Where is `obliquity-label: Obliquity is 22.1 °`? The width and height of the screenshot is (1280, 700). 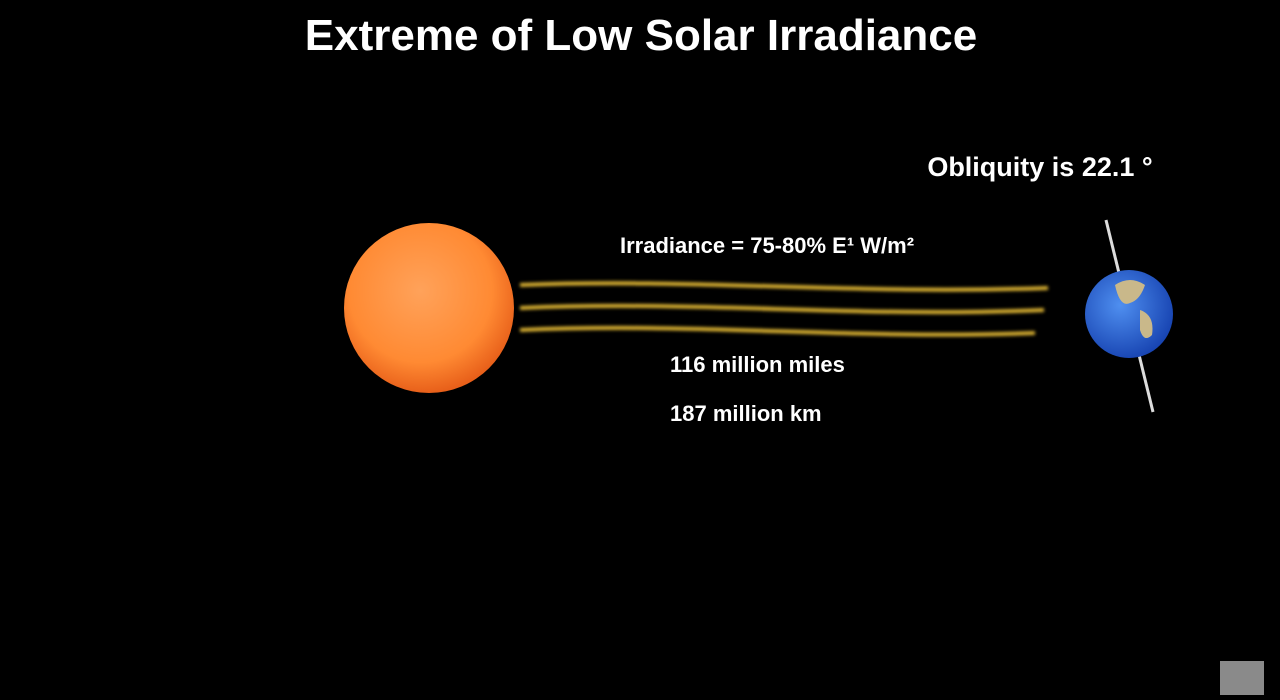
obliquity-label: Obliquity is 22.1 ° is located at coordinates (1039, 167).